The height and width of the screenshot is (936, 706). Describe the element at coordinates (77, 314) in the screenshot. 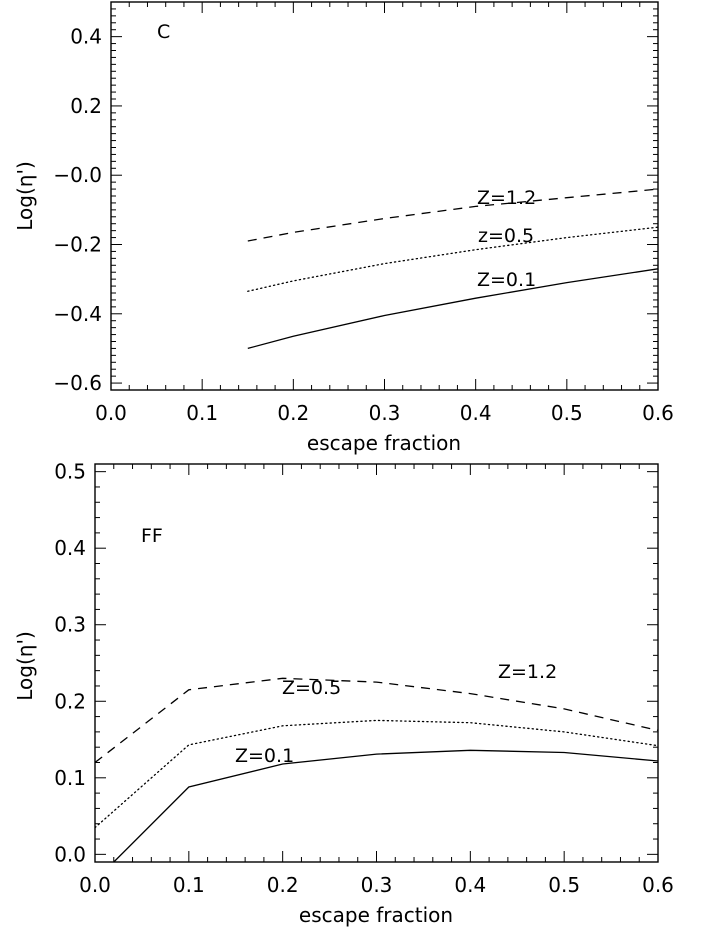

I see `y-tick-label: −0.4` at that location.